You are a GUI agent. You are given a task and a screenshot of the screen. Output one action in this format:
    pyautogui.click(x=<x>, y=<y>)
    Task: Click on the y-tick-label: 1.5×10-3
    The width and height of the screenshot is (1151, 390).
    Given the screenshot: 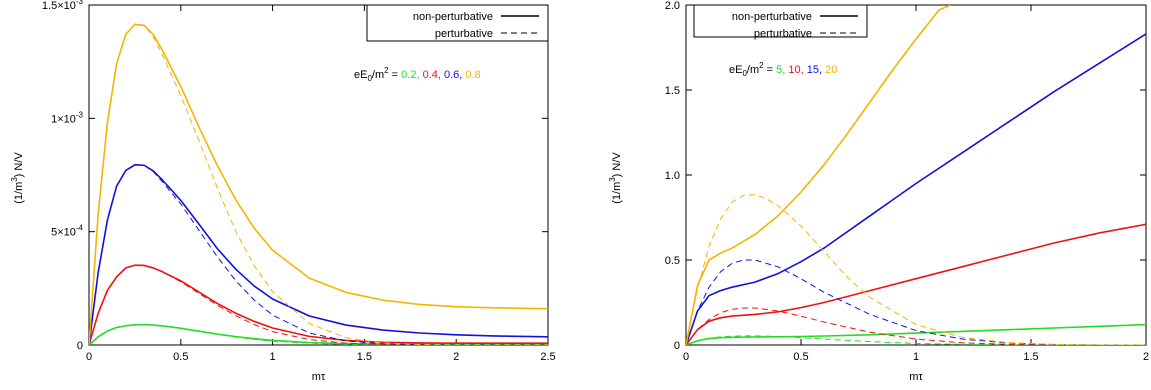 What is the action you would take?
    pyautogui.click(x=63, y=6)
    